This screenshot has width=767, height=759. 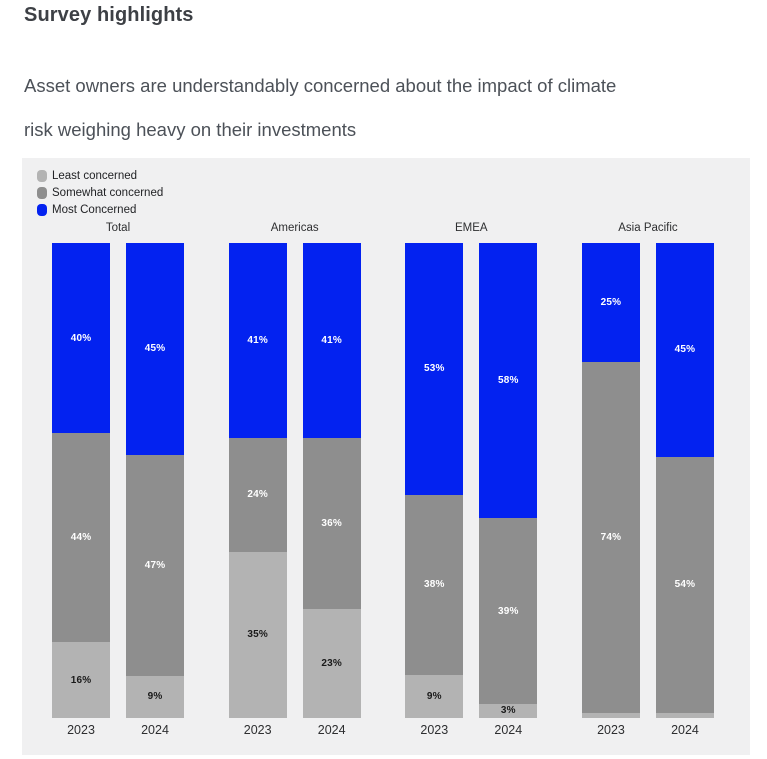 I want to click on segment-value-label: 16%, so click(x=81, y=680).